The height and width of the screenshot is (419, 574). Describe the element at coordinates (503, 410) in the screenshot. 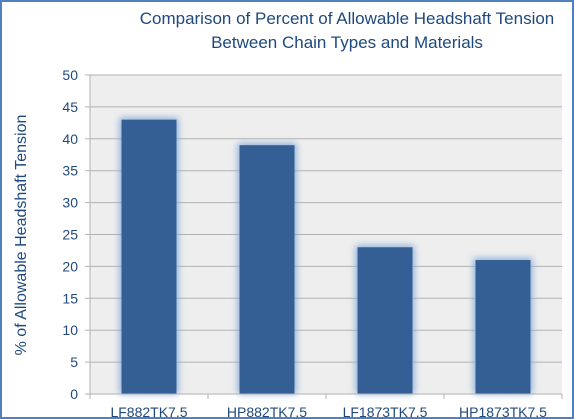

I see `x-category-label: HP1873TK7.5` at that location.